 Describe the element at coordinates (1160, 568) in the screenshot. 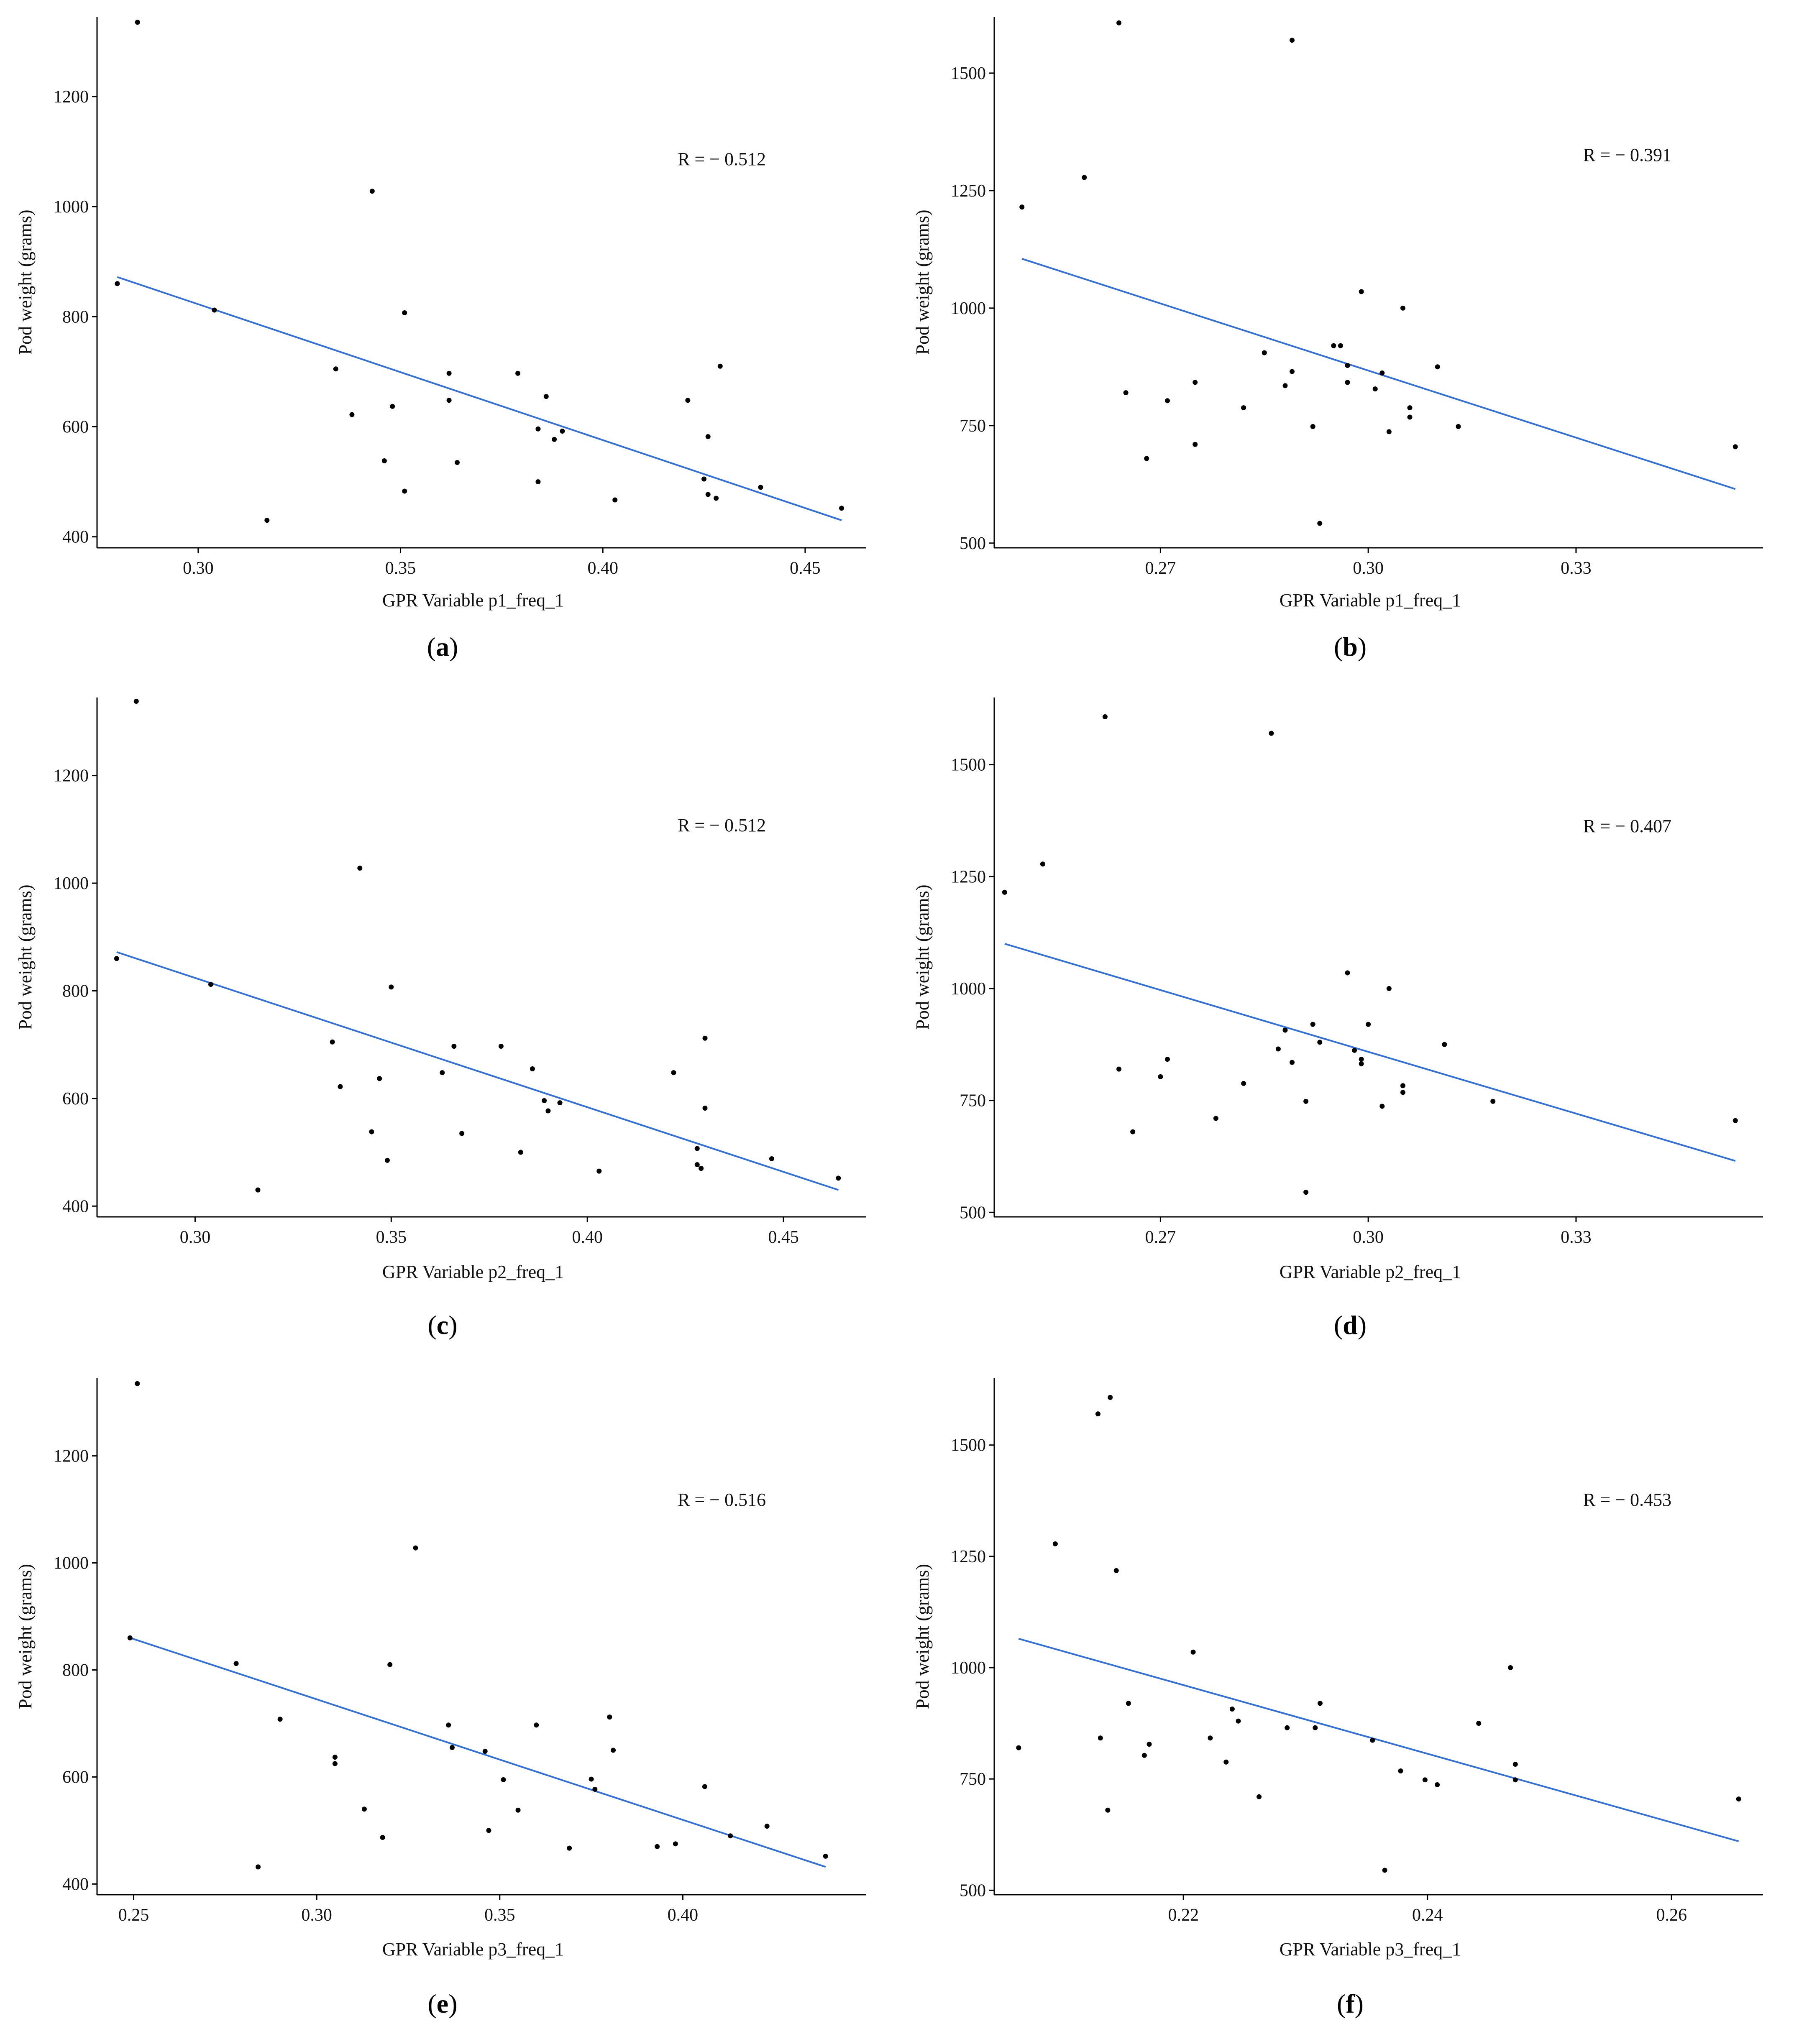

I see `x-tick-label: 0.27` at that location.